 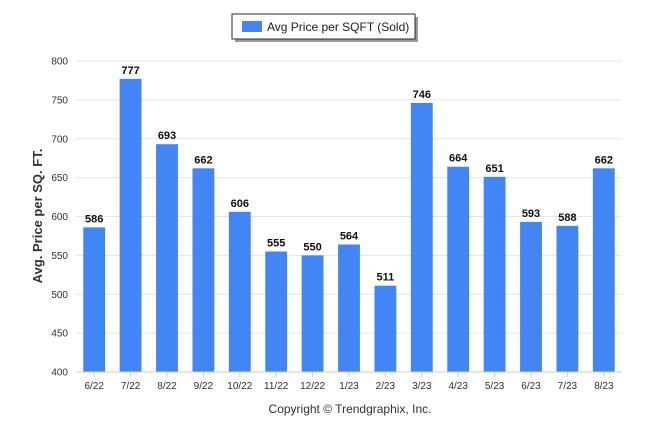 I want to click on x-tick-label: 2/23, so click(x=386, y=386).